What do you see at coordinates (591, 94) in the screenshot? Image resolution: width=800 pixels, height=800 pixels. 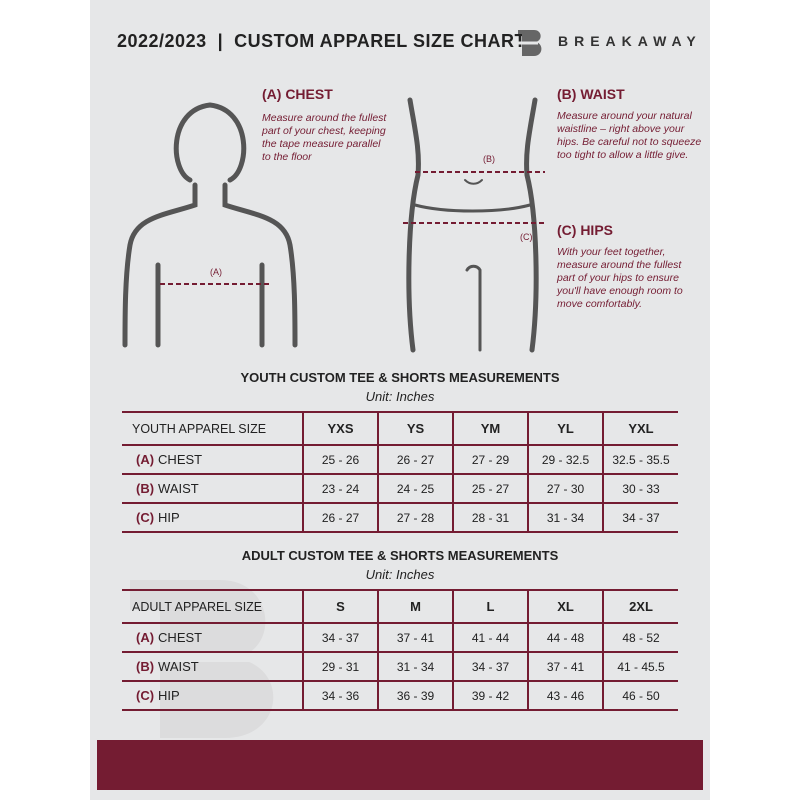 I see `waist-heading: (B) WAIST` at bounding box center [591, 94].